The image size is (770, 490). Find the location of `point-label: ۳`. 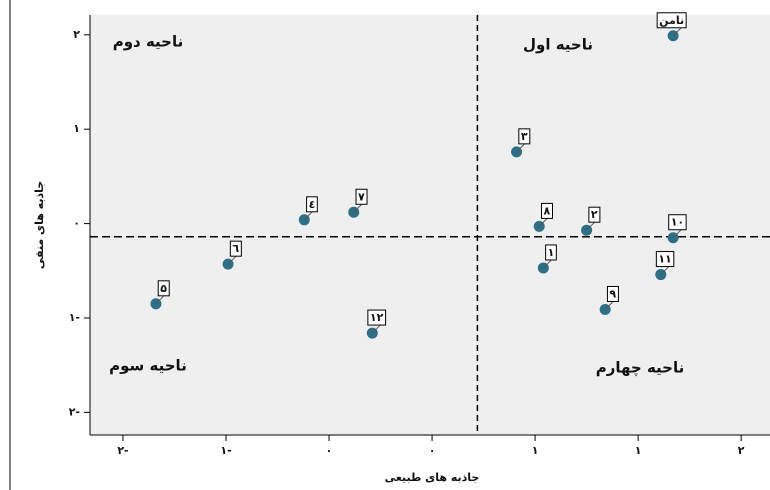

point-label: ۳ is located at coordinates (524, 136).